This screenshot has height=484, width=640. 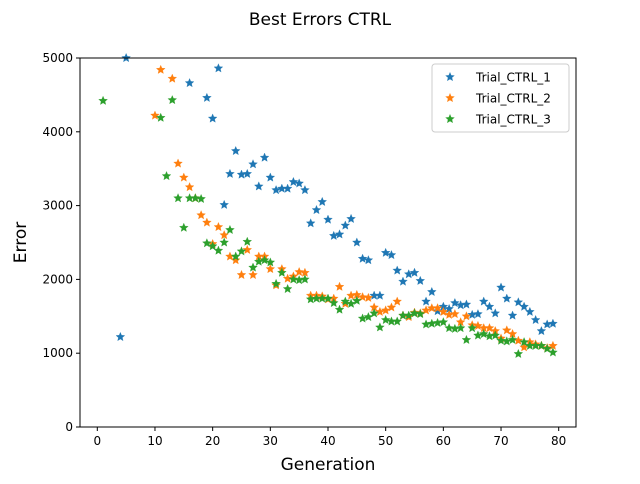 I want to click on legend: Trial_CTRL_1 Trial_CTRL_2 Trial_CTRL_3, so click(x=500, y=98).